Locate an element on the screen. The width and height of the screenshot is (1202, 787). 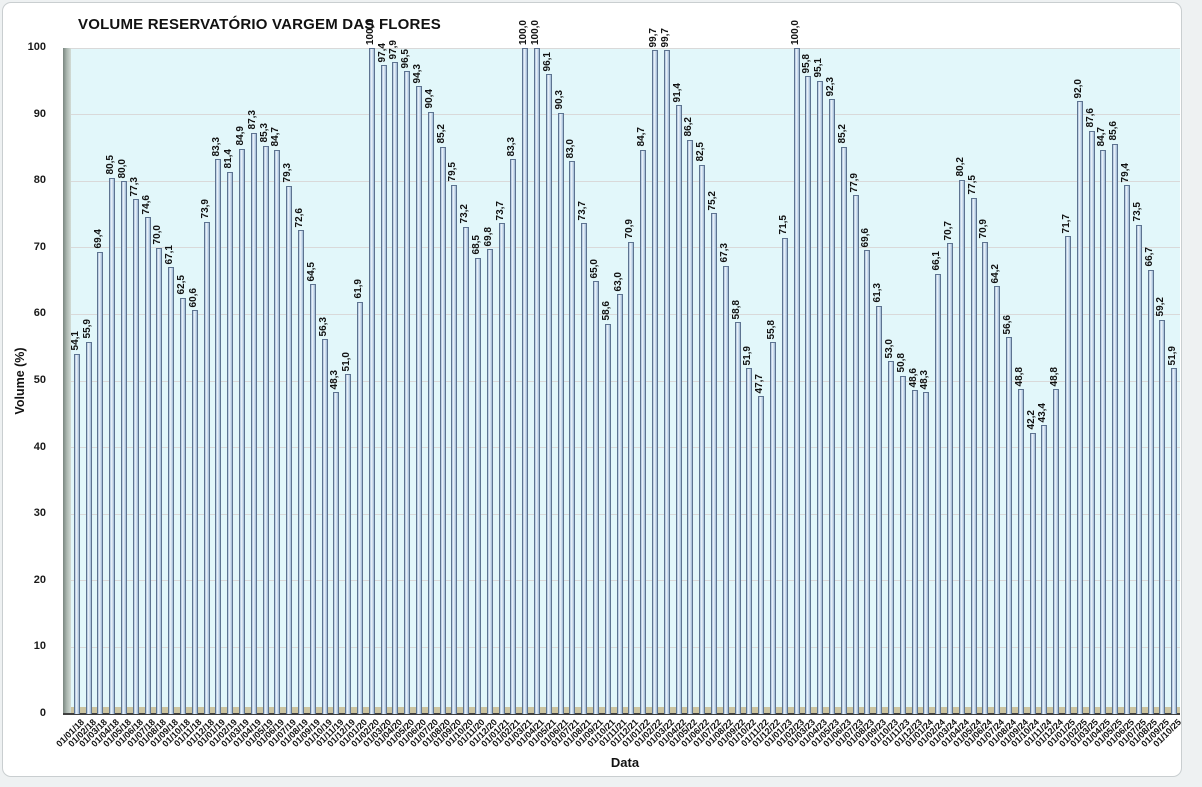
bar-value-label: 85,3 is located at coordinates (264, 133).